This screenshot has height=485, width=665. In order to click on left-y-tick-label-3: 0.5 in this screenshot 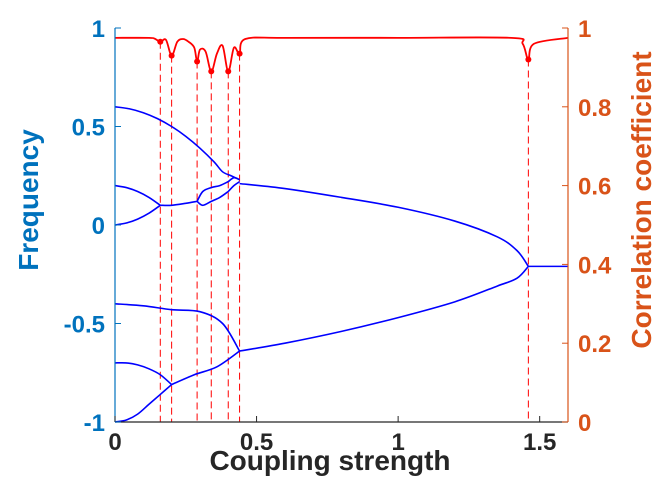, I will do `click(88, 128)`.